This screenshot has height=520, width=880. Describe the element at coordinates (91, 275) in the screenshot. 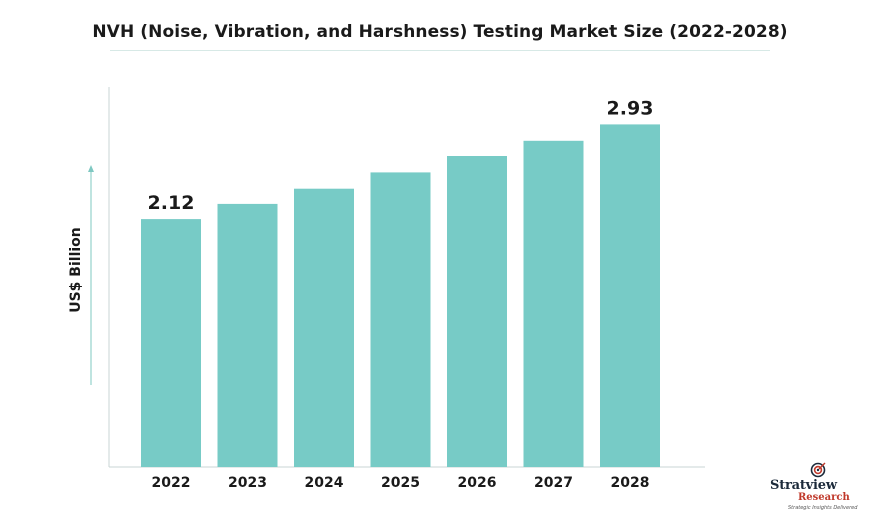

I see `y-axis-arrow` at that location.